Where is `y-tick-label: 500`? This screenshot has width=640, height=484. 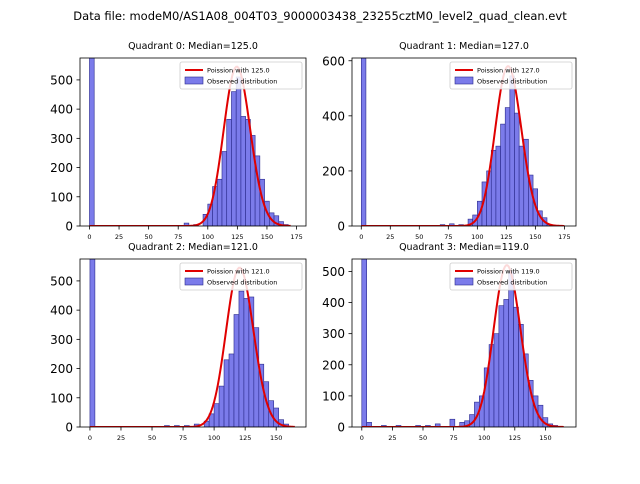 y-tick-label: 500 is located at coordinates (61, 281).